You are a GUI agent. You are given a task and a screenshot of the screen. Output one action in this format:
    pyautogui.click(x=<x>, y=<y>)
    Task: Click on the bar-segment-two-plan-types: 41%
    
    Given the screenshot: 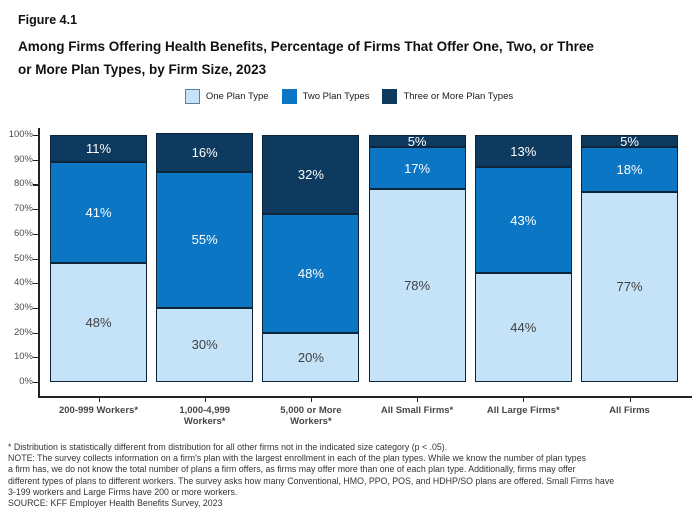 What is the action you would take?
    pyautogui.click(x=98, y=213)
    